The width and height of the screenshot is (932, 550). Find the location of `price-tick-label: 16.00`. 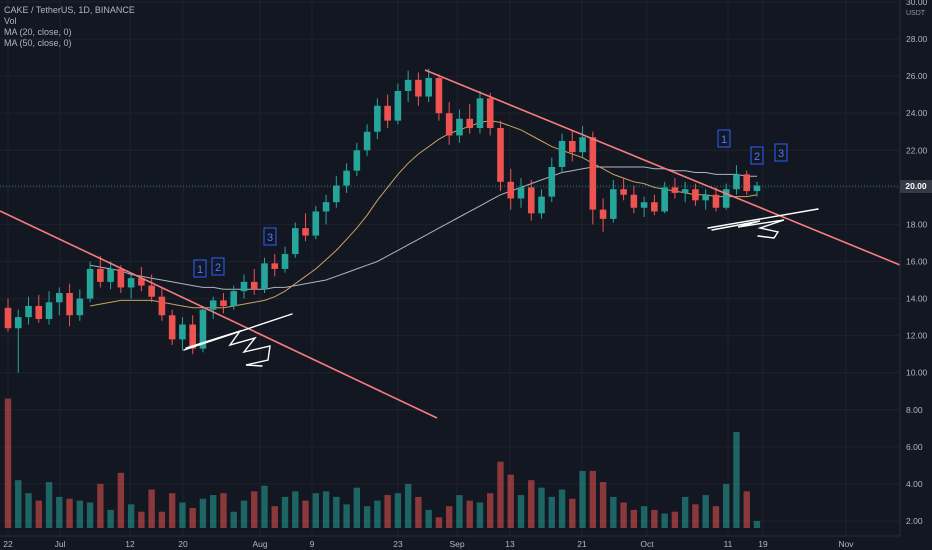

price-tick-label: 16.00 is located at coordinates (917, 261).